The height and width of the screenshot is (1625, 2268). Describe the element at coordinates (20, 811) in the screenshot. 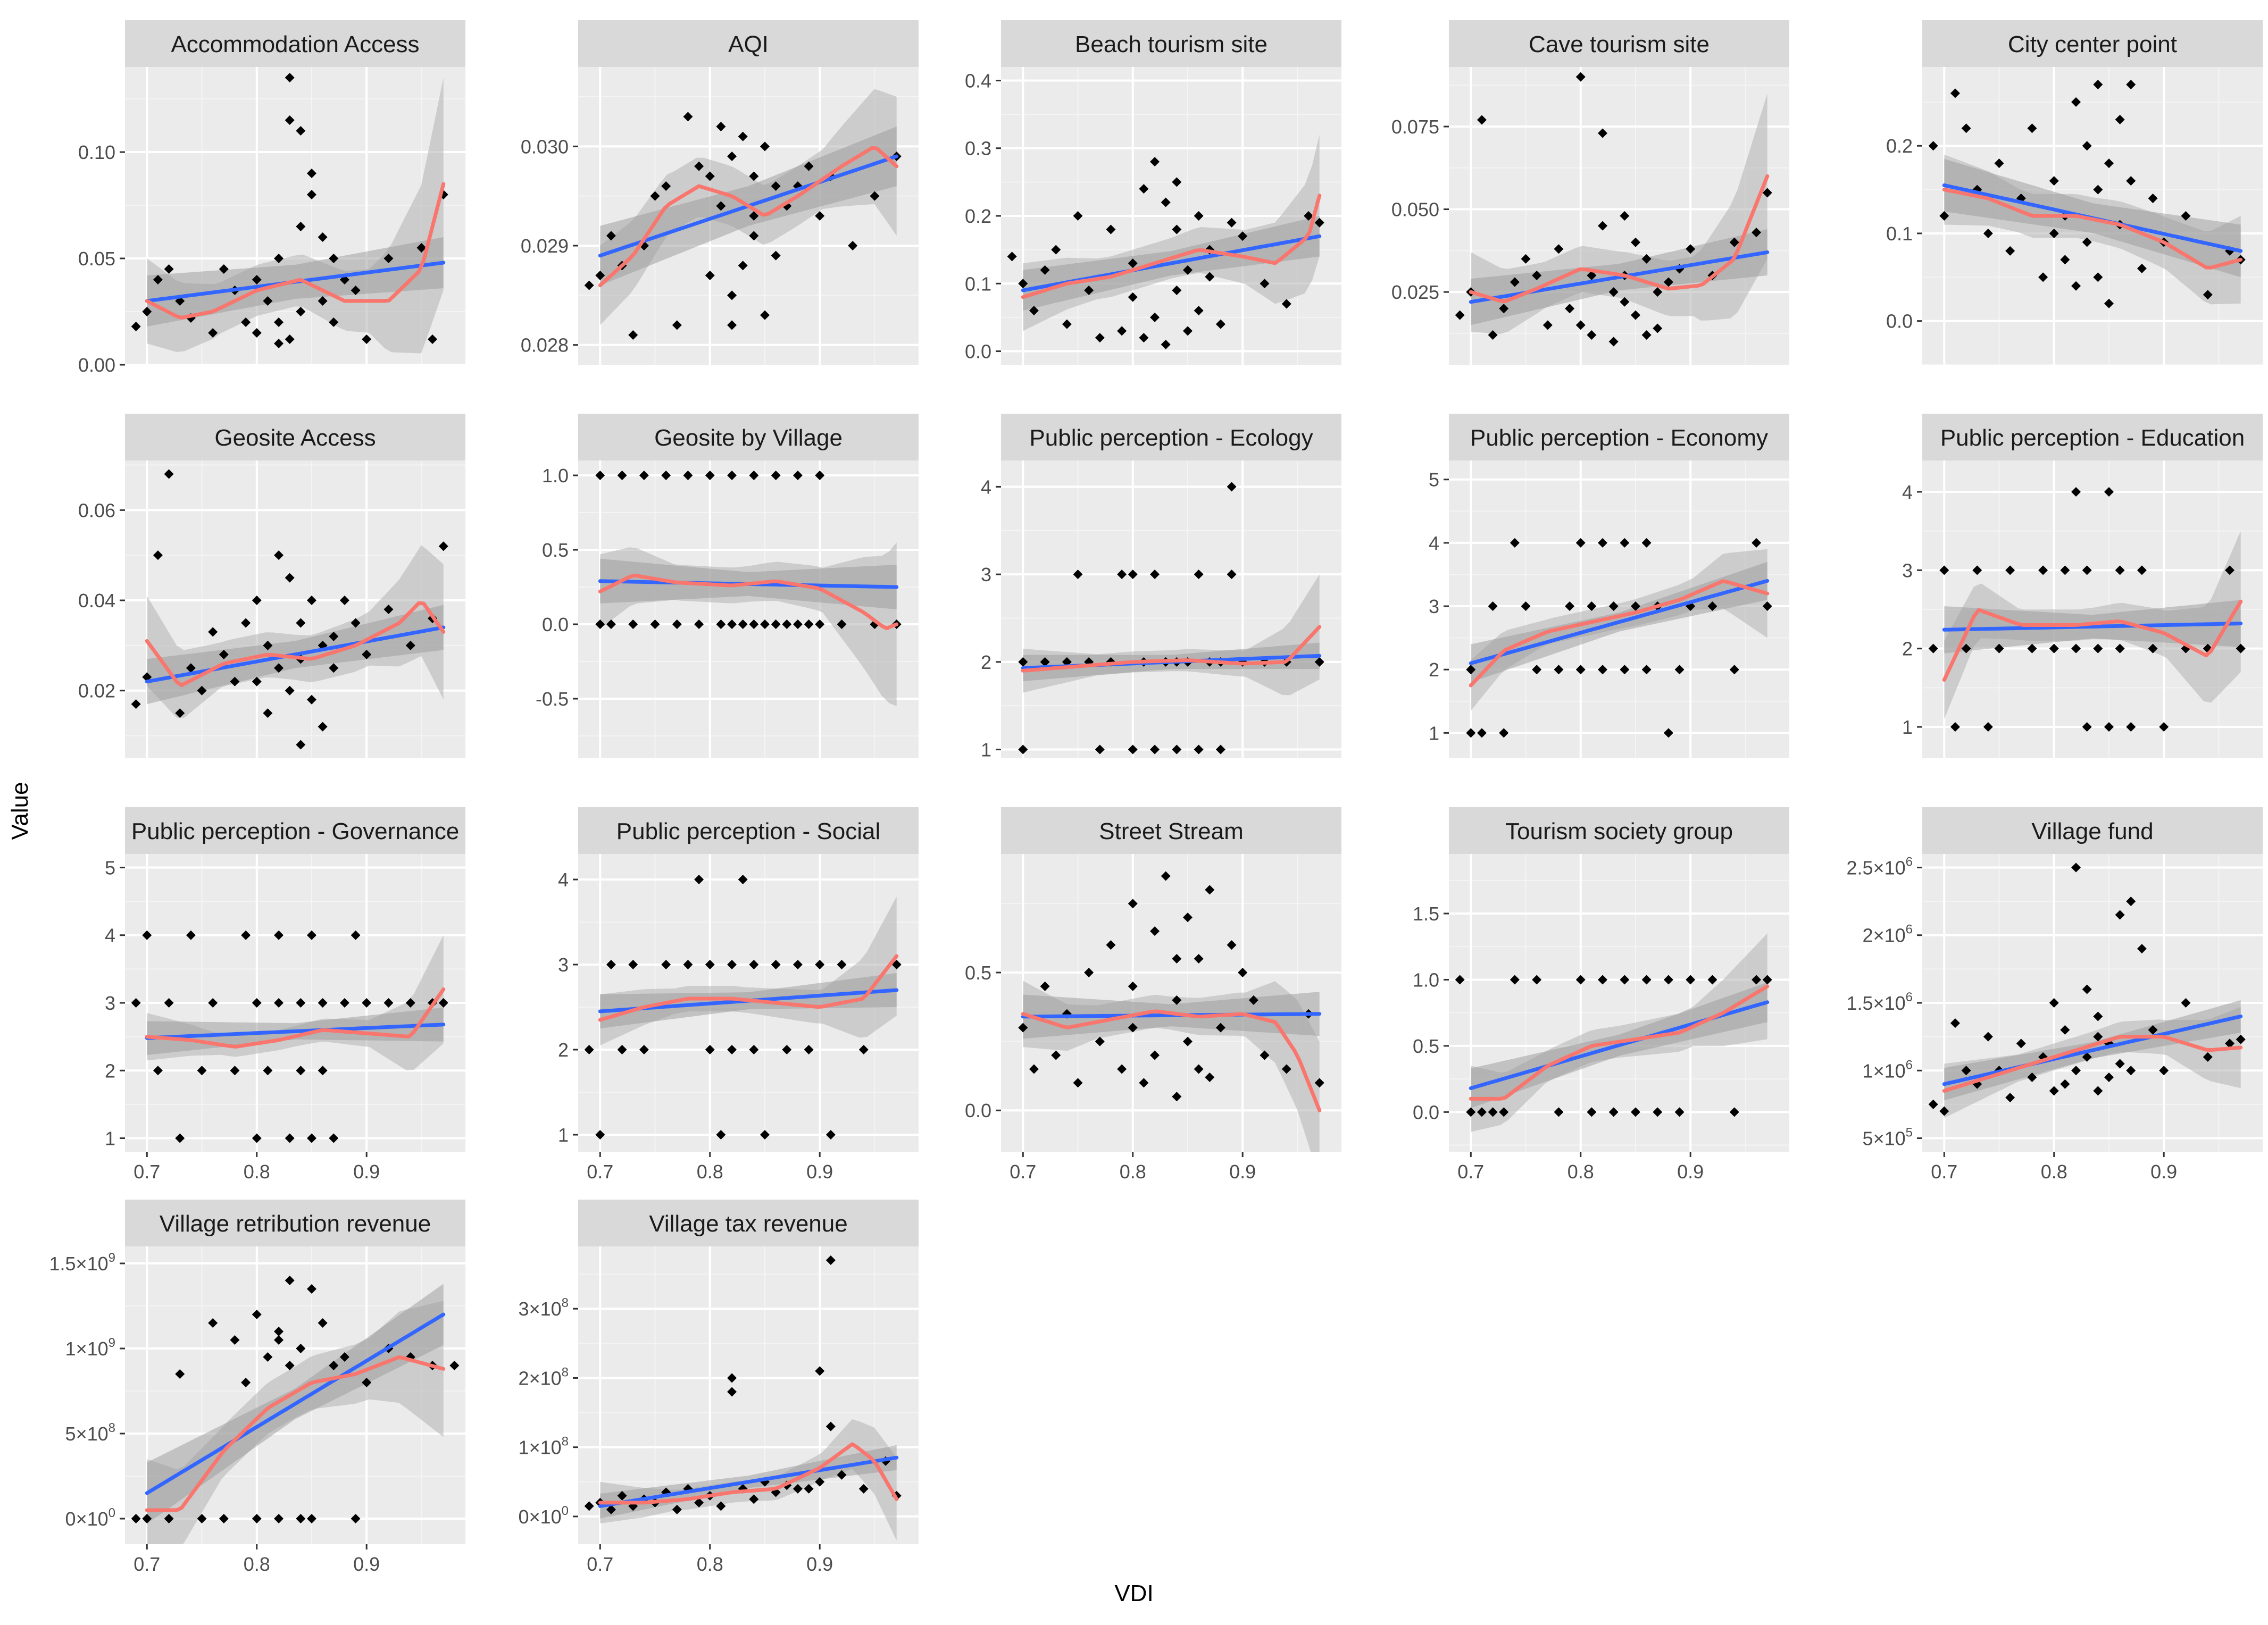

I see `y-axis-title: Value` at that location.